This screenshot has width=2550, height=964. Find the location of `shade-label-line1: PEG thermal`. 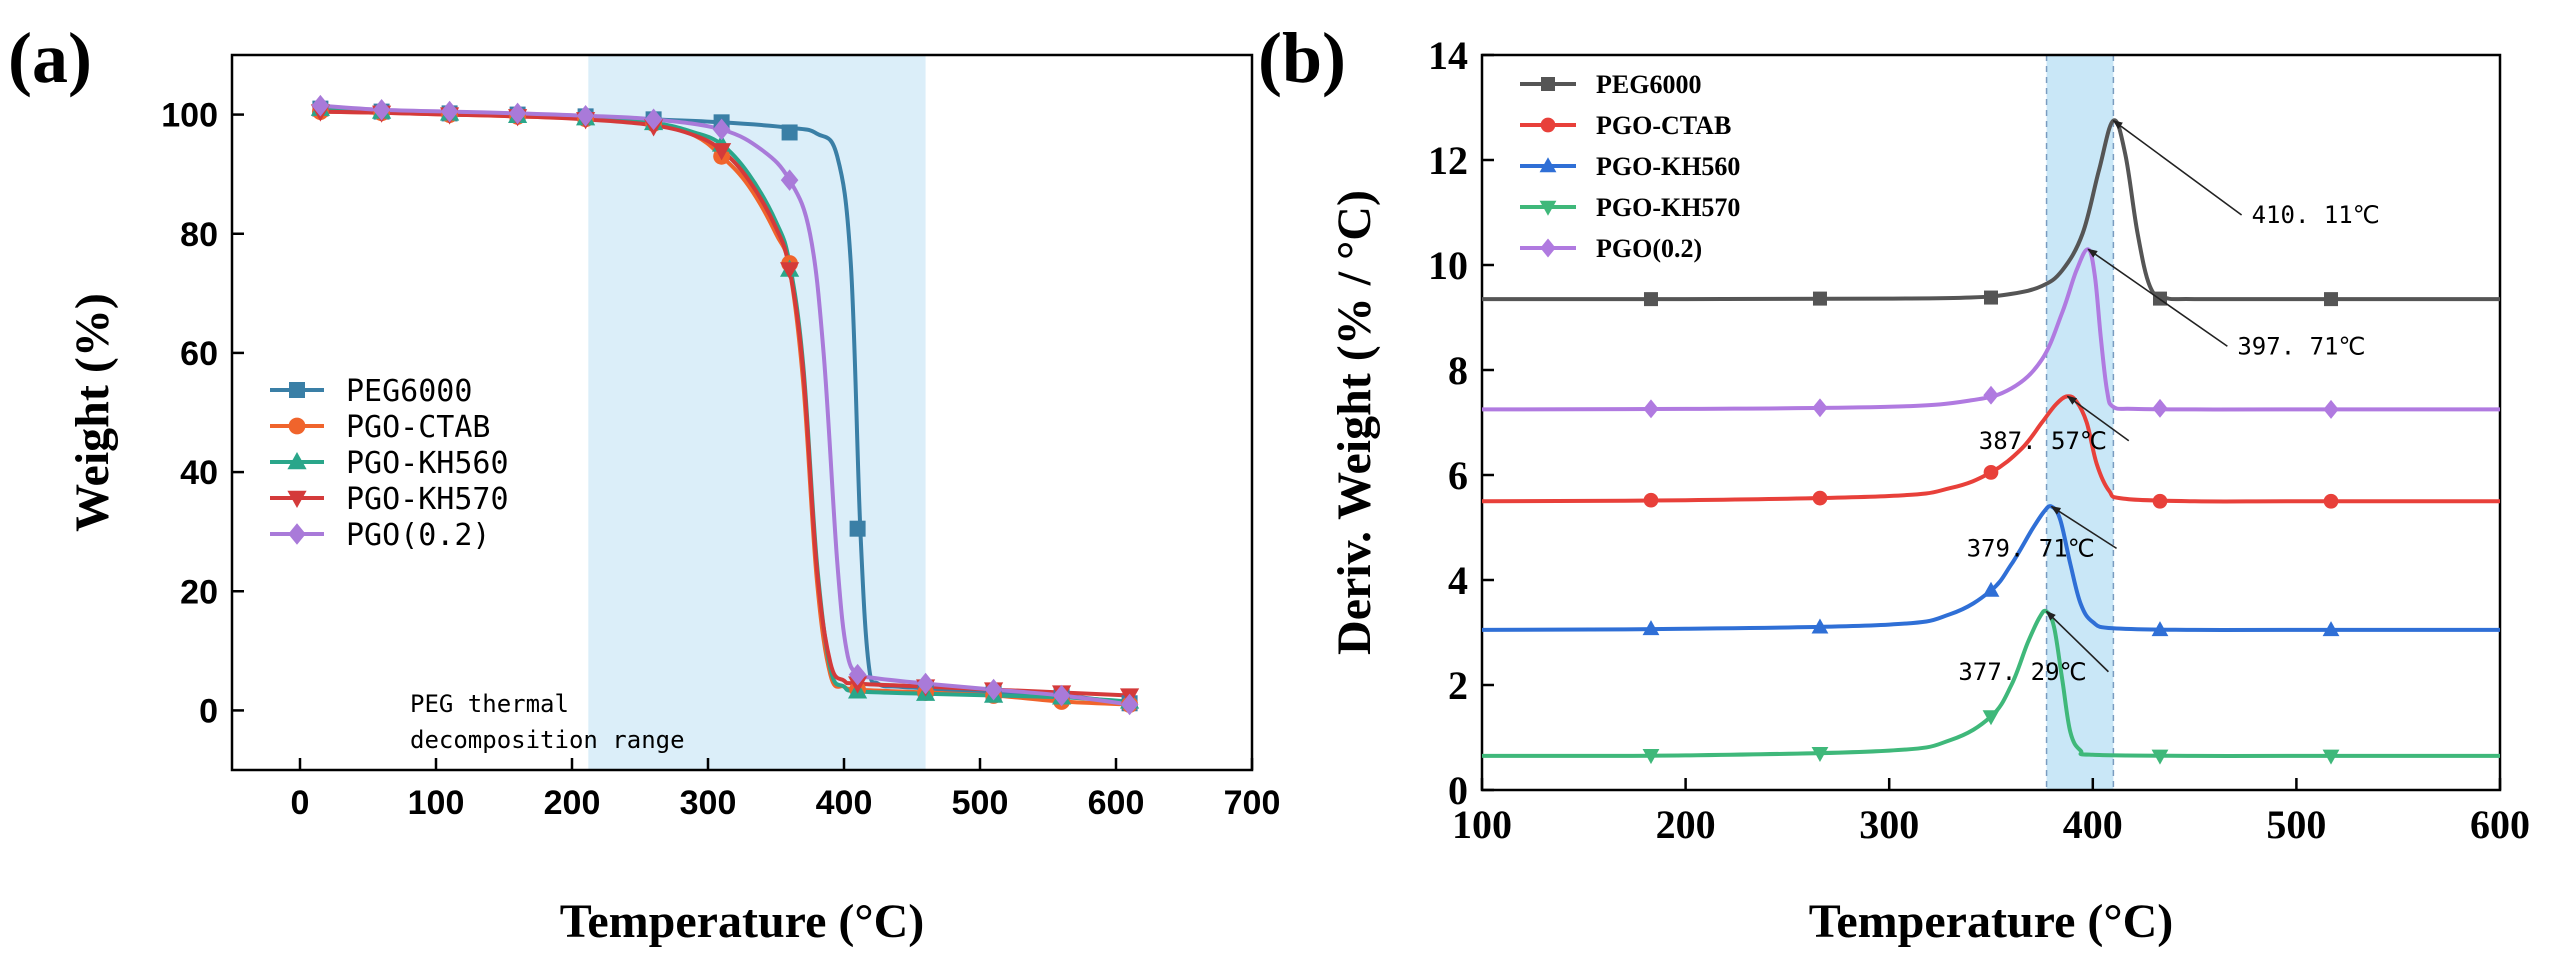

shade-label-line1: PEG thermal is located at coordinates (489, 704).